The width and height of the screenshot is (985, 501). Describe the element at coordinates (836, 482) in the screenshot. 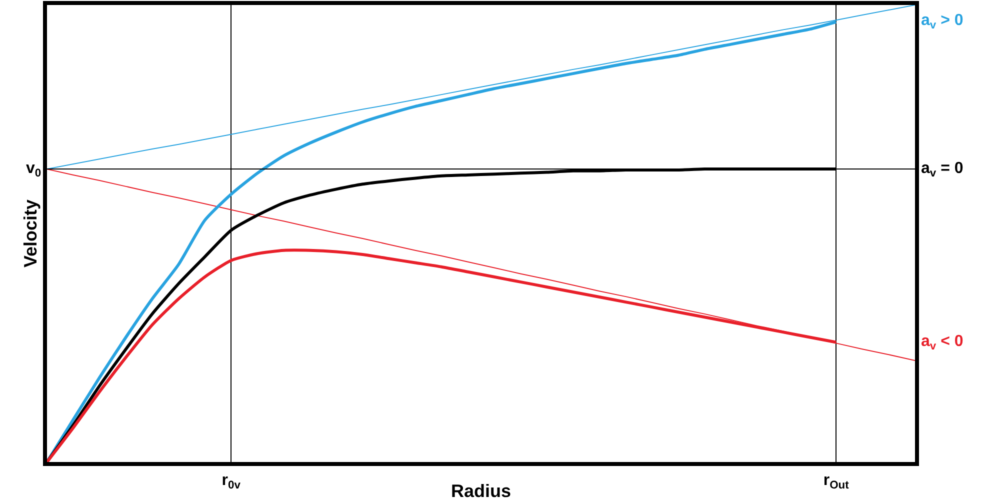

I see `x-tick-label: r$_{Out}$` at that location.